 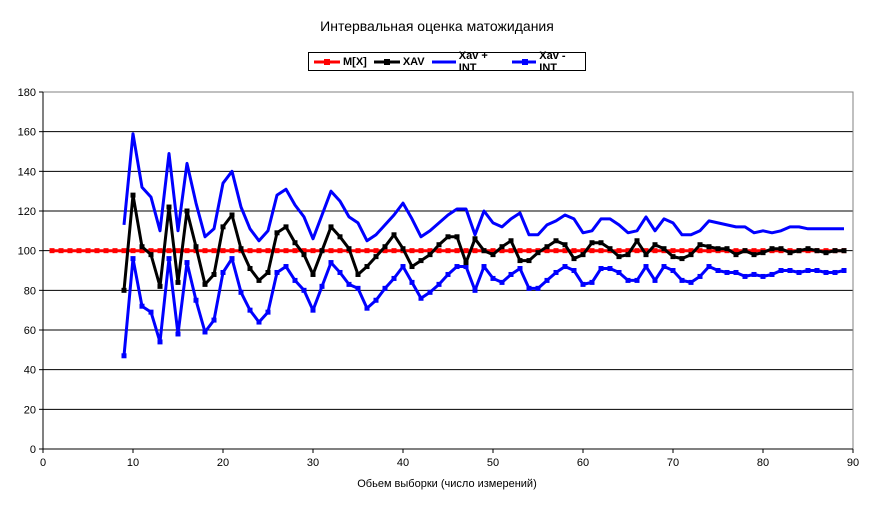 I want to click on legend-swatch-mx, so click(x=327, y=61).